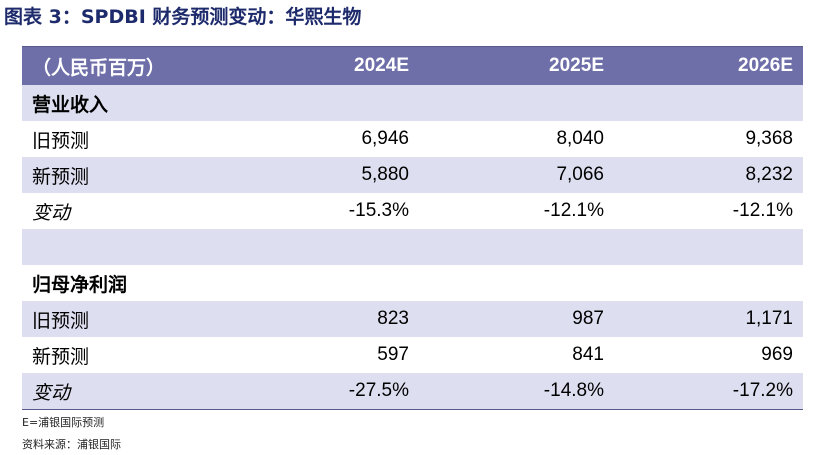 Image resolution: width=823 pixels, height=455 pixels. I want to click on profit-section-row: 归母净利润, so click(412, 283).